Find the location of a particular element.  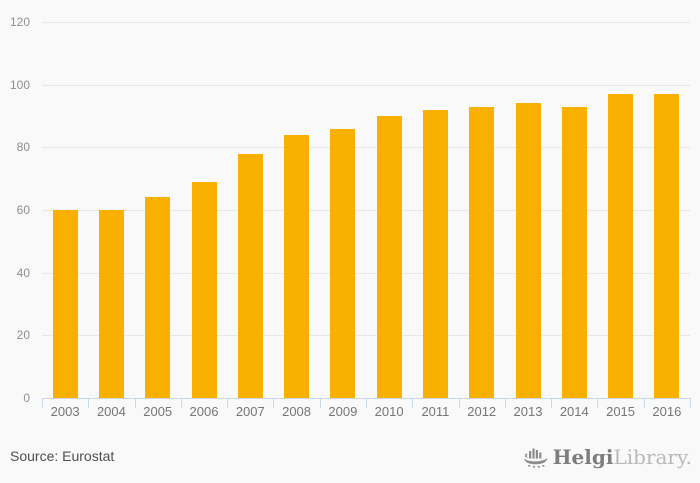

x-axis-label: 2004 is located at coordinates (111, 411).